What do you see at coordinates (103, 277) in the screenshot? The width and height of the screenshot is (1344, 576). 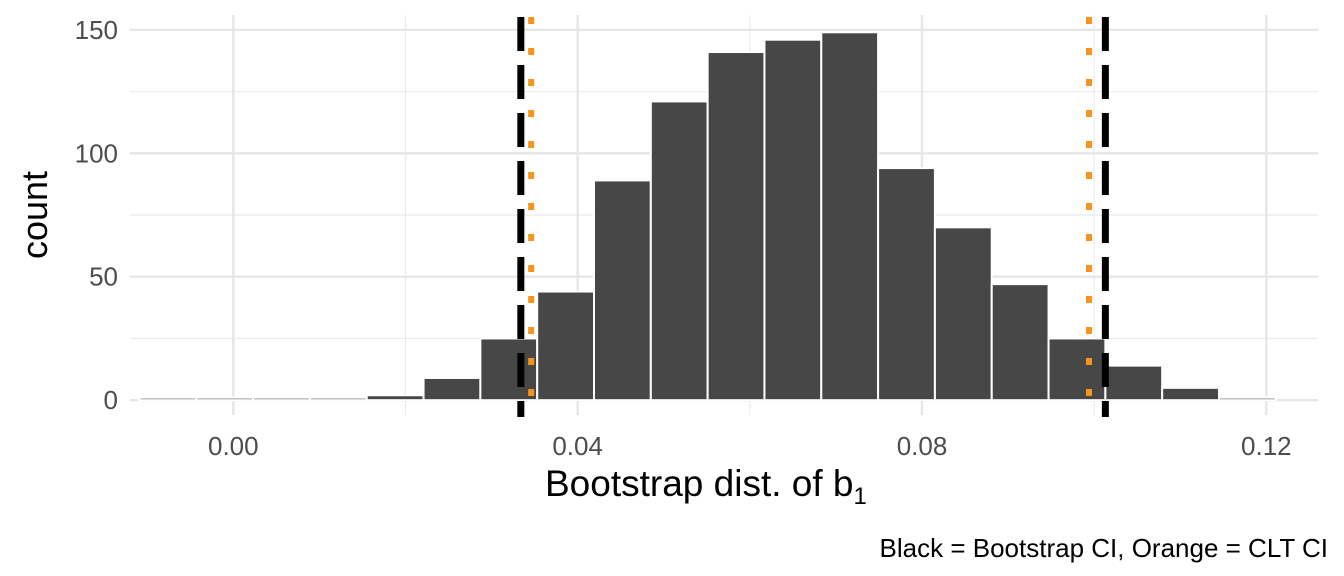 I see `y-tick-label: 50` at bounding box center [103, 277].